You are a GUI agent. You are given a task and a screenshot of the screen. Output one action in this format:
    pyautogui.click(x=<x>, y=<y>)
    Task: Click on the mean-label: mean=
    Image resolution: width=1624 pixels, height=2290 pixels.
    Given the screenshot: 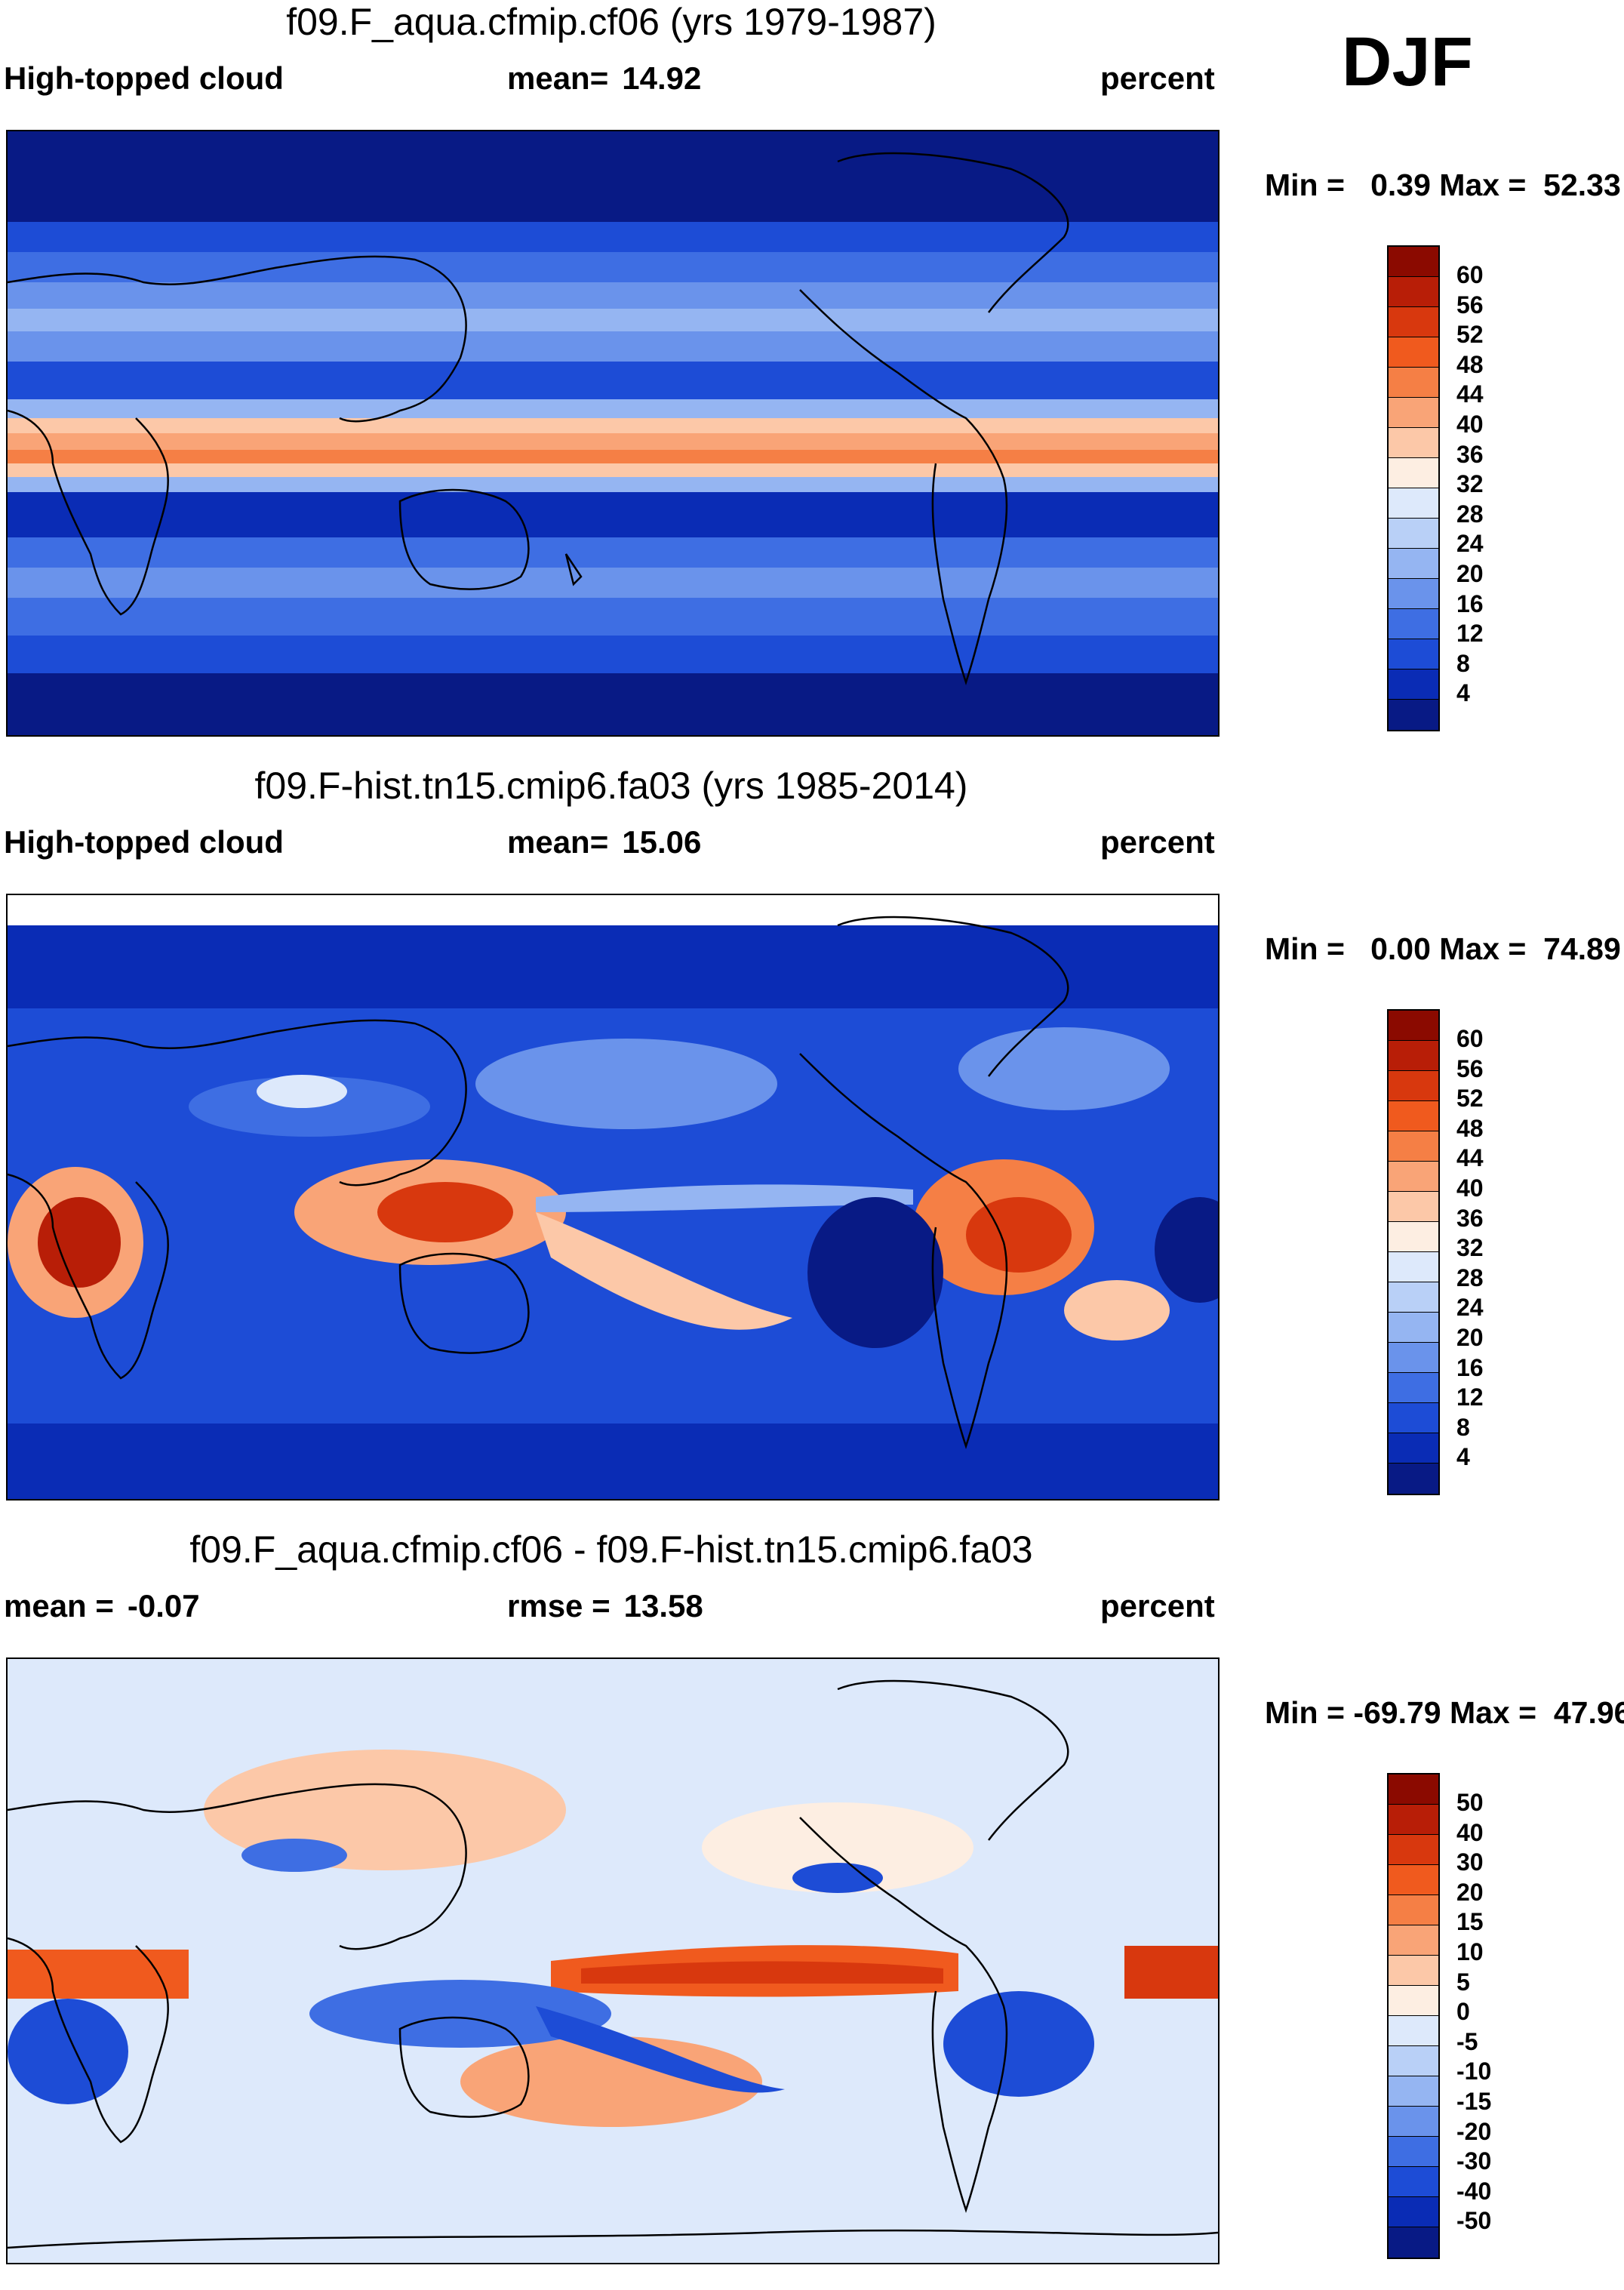 What is the action you would take?
    pyautogui.click(x=558, y=78)
    